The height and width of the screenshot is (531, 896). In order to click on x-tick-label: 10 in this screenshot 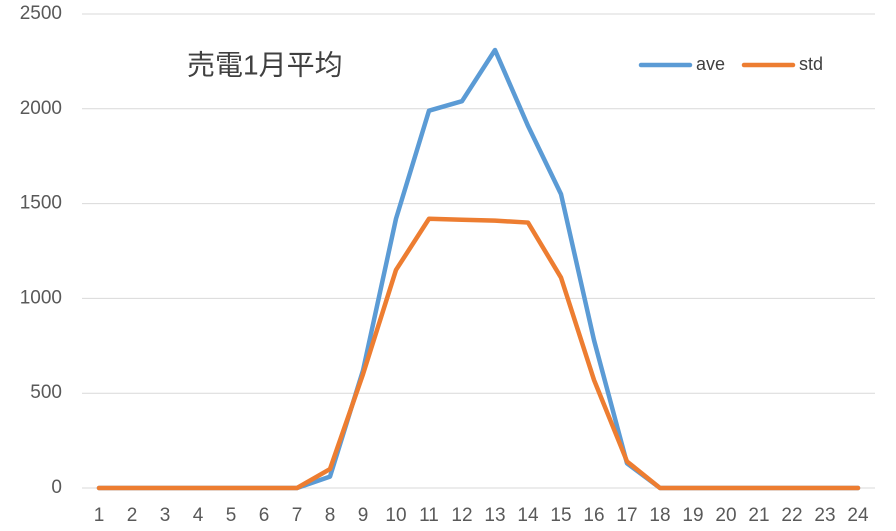, I will do `click(395, 515)`.